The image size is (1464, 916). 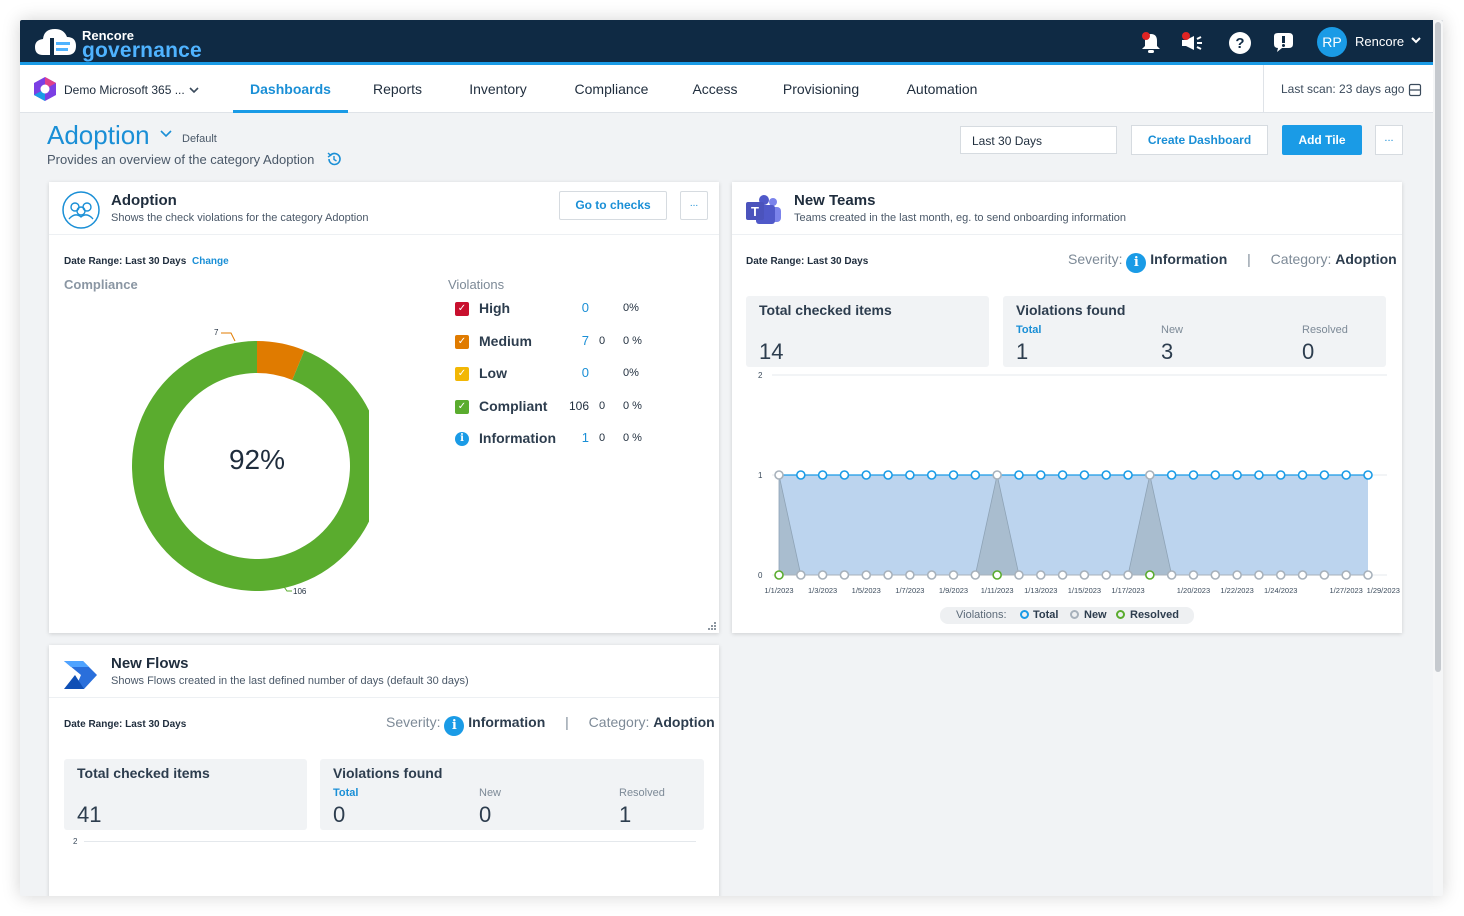 What do you see at coordinates (575, 343) in the screenshot?
I see `violation-row-medium: ✓ Medium 7 0 0 %` at bounding box center [575, 343].